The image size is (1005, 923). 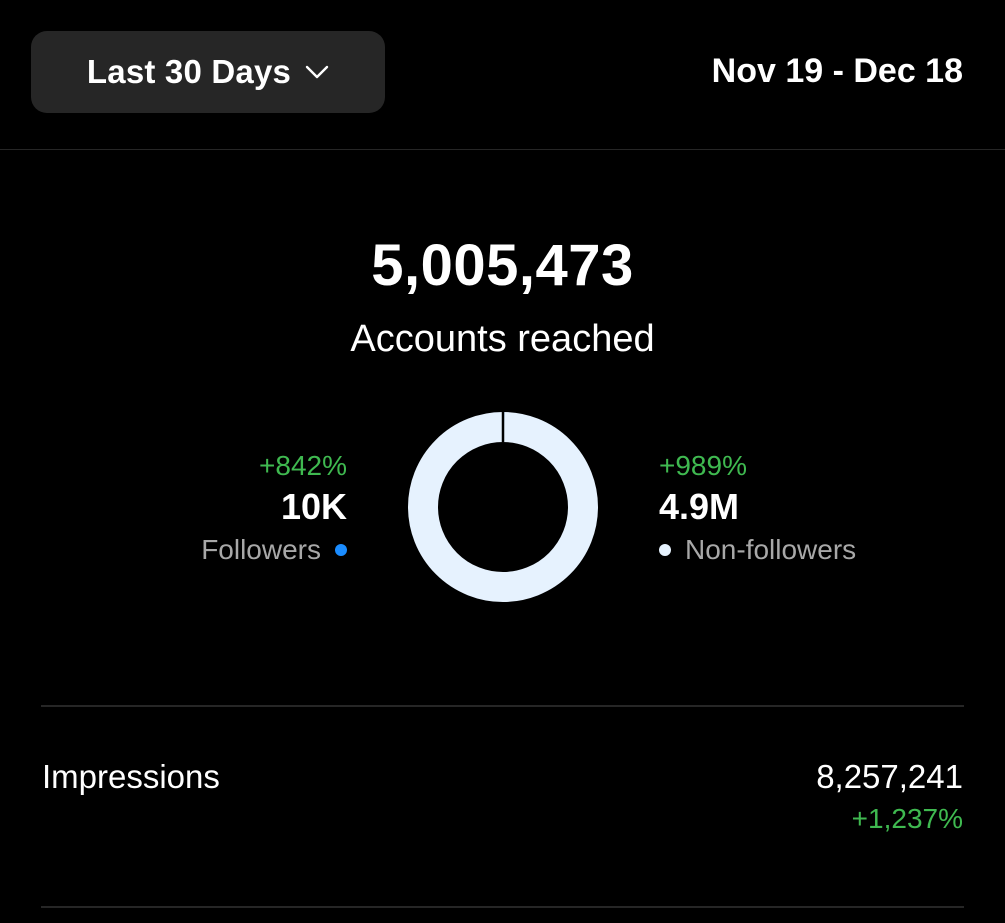 I want to click on impressions-change: +1,237%, so click(x=907, y=818).